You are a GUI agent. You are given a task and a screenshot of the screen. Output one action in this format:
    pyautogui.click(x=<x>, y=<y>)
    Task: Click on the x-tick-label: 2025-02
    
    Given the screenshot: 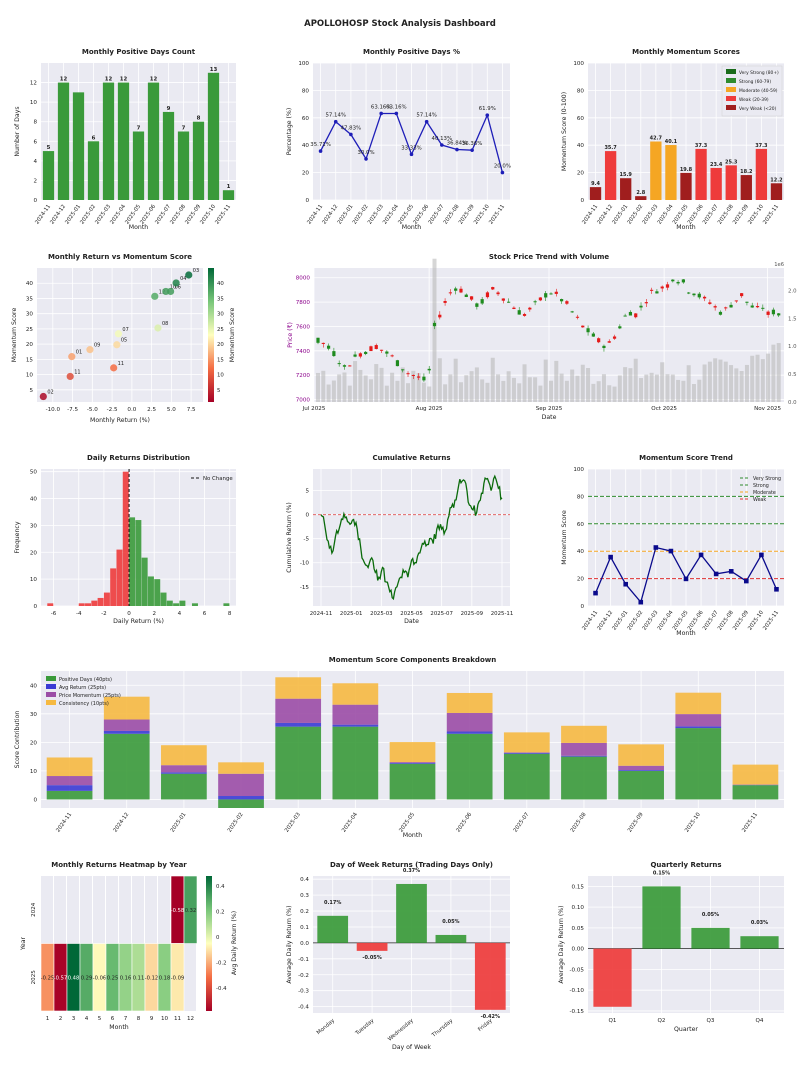 What is the action you would take?
    pyautogui.click(x=236, y=823)
    